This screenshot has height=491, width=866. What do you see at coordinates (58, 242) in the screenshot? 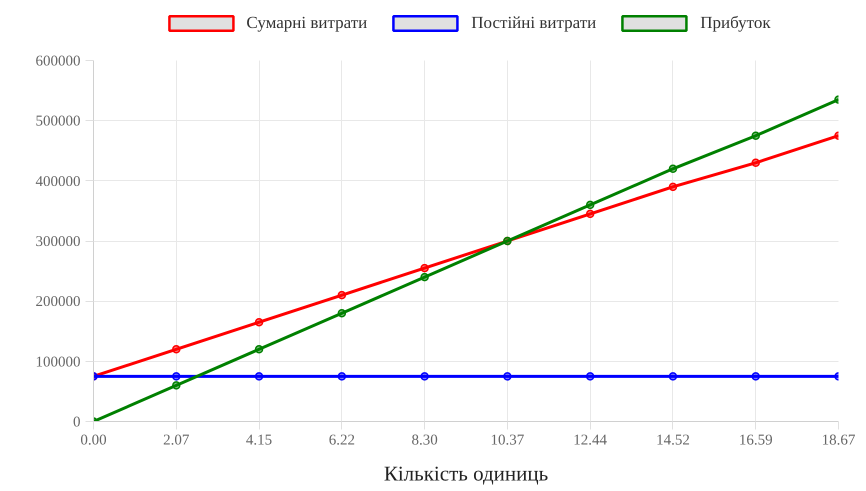
I see `y-tick-label: 300000` at bounding box center [58, 242].